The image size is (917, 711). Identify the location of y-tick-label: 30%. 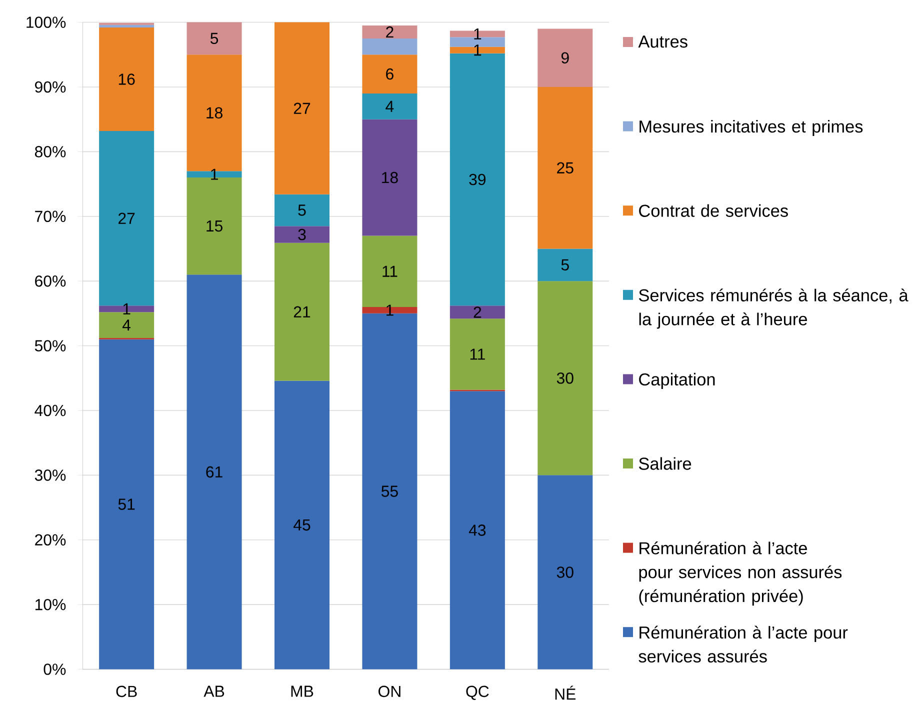
(50, 475).